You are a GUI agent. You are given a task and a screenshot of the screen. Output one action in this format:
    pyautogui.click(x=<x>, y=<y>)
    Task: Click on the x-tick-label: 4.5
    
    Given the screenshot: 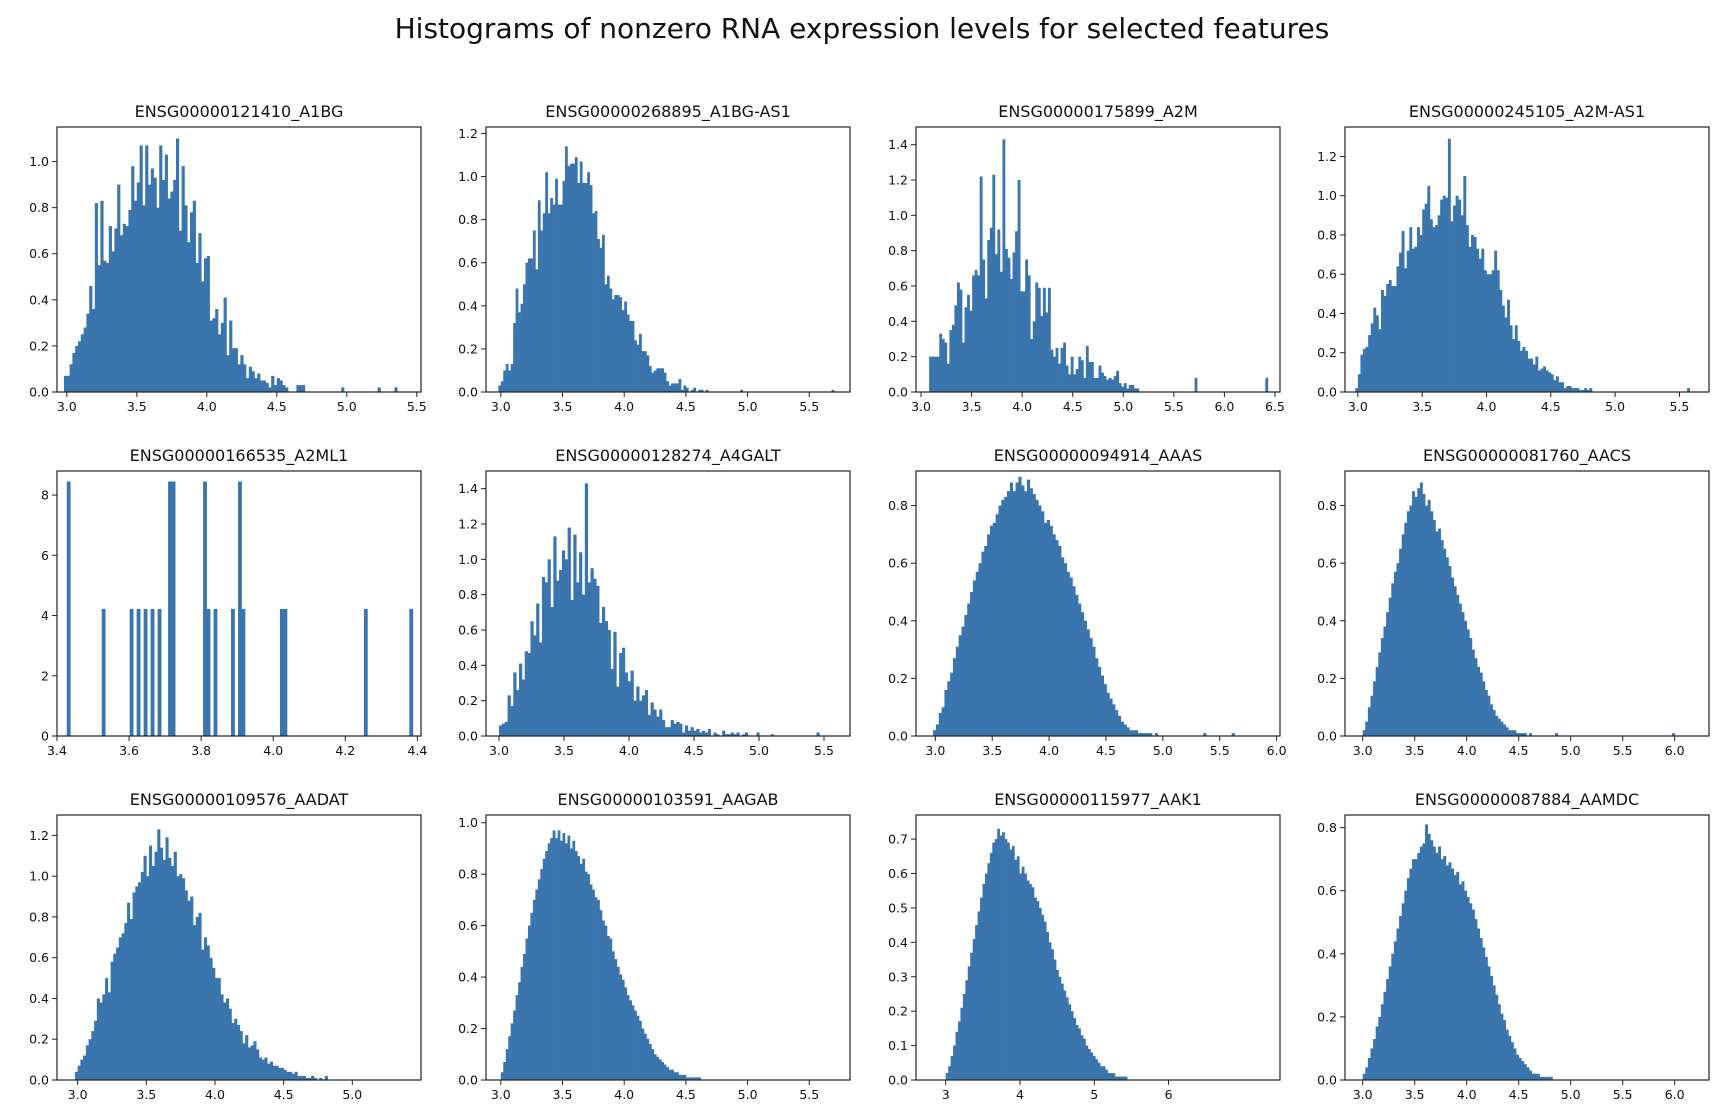 What is the action you would take?
    pyautogui.click(x=1073, y=406)
    